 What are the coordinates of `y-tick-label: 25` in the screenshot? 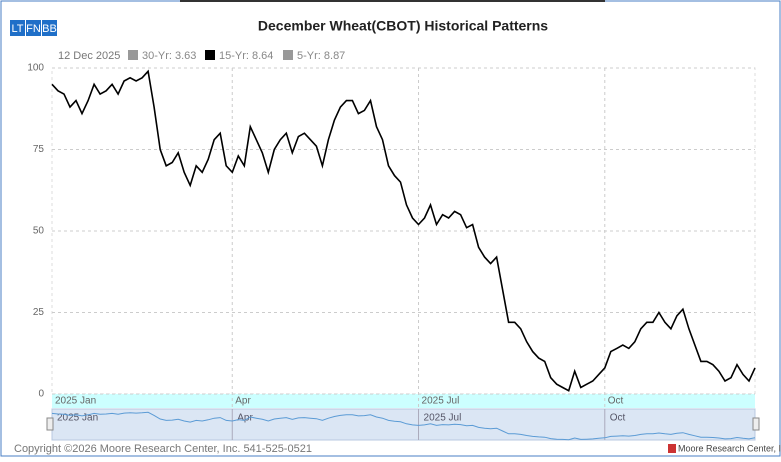 It's located at (39, 312).